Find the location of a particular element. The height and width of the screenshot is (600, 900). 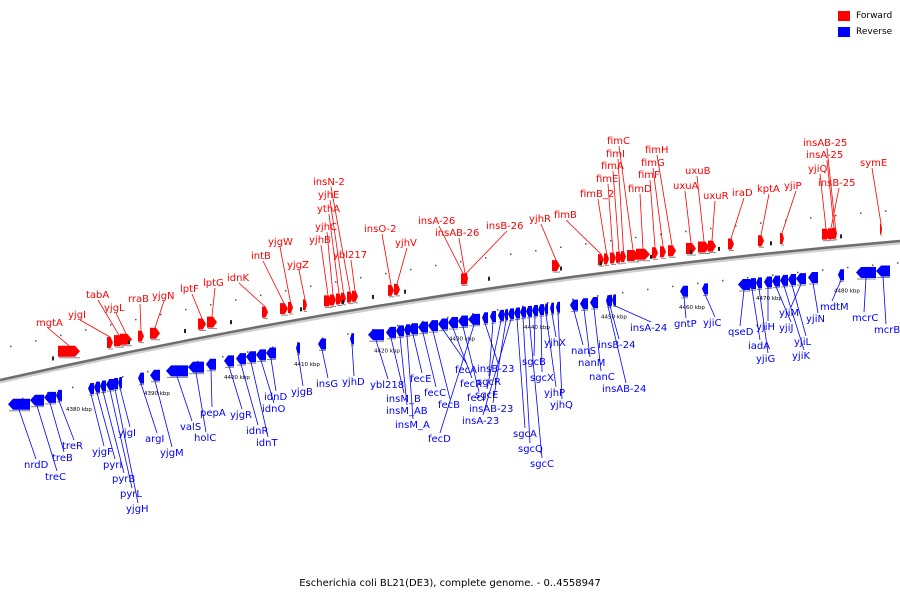

reverse-gene-label: iadA is located at coordinates (759, 346).